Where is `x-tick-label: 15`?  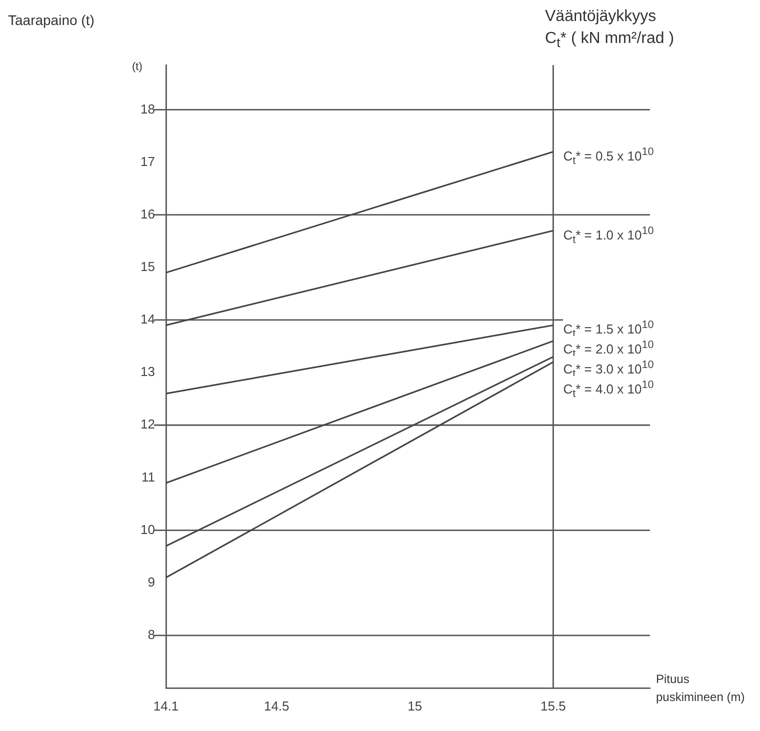
x-tick-label: 15 is located at coordinates (415, 706).